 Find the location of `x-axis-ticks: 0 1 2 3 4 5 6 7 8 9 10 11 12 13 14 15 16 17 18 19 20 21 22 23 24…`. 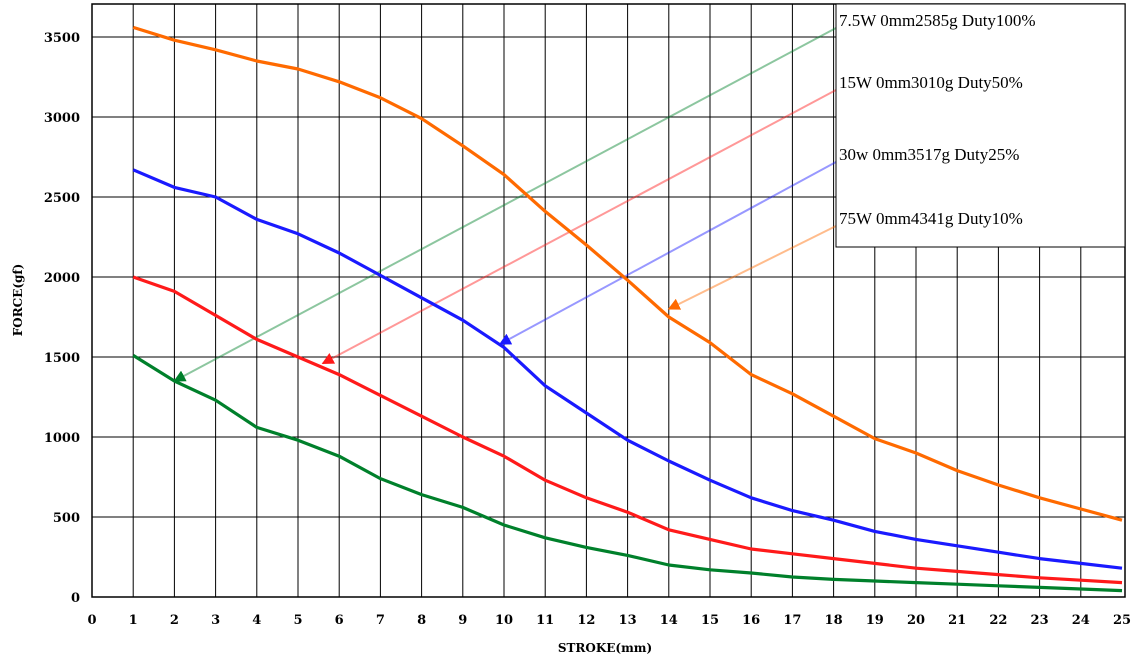

x-axis-ticks: 0 1 2 3 4 5 6 7 8 9 10 11 12 13 14 15 16 17 18 19 20 21 22 23 24… is located at coordinates (609, 620).